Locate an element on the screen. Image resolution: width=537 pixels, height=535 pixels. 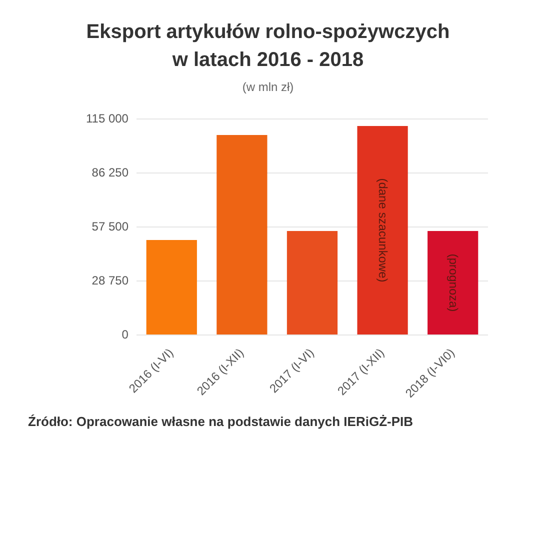
chart-title: Eksport artykułów rolno-spożywczych w latach 2016 - 2018 is located at coordinates (268, 46).